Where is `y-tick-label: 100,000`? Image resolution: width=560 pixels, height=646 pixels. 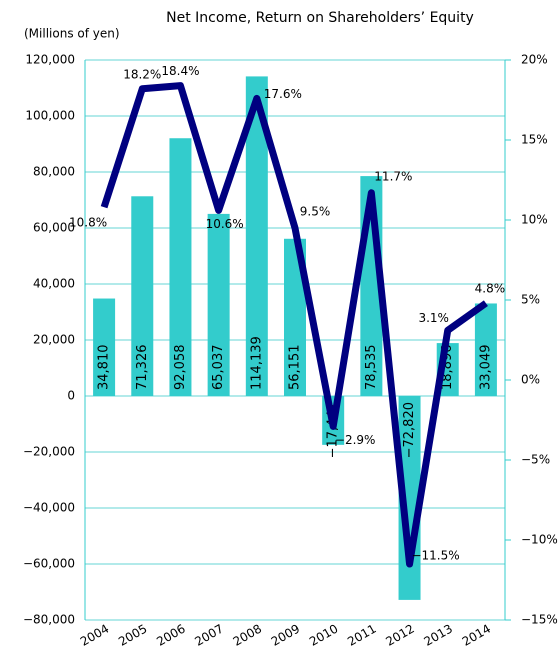 y-tick-label: 100,000 is located at coordinates (50, 116).